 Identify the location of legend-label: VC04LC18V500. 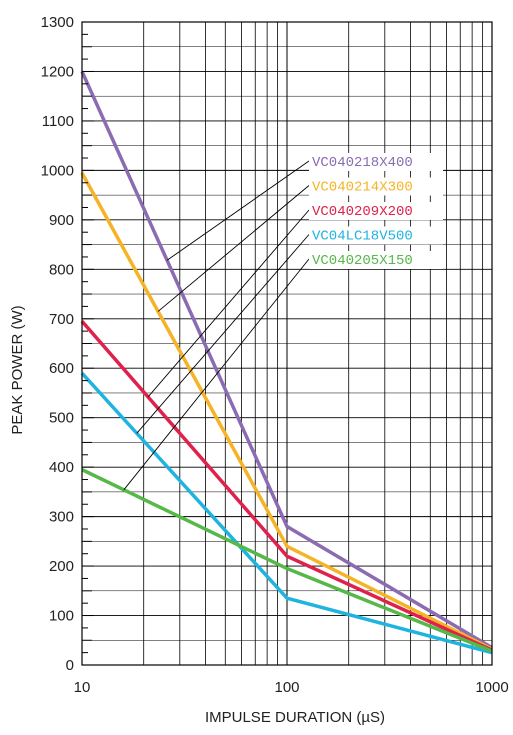
(362, 237).